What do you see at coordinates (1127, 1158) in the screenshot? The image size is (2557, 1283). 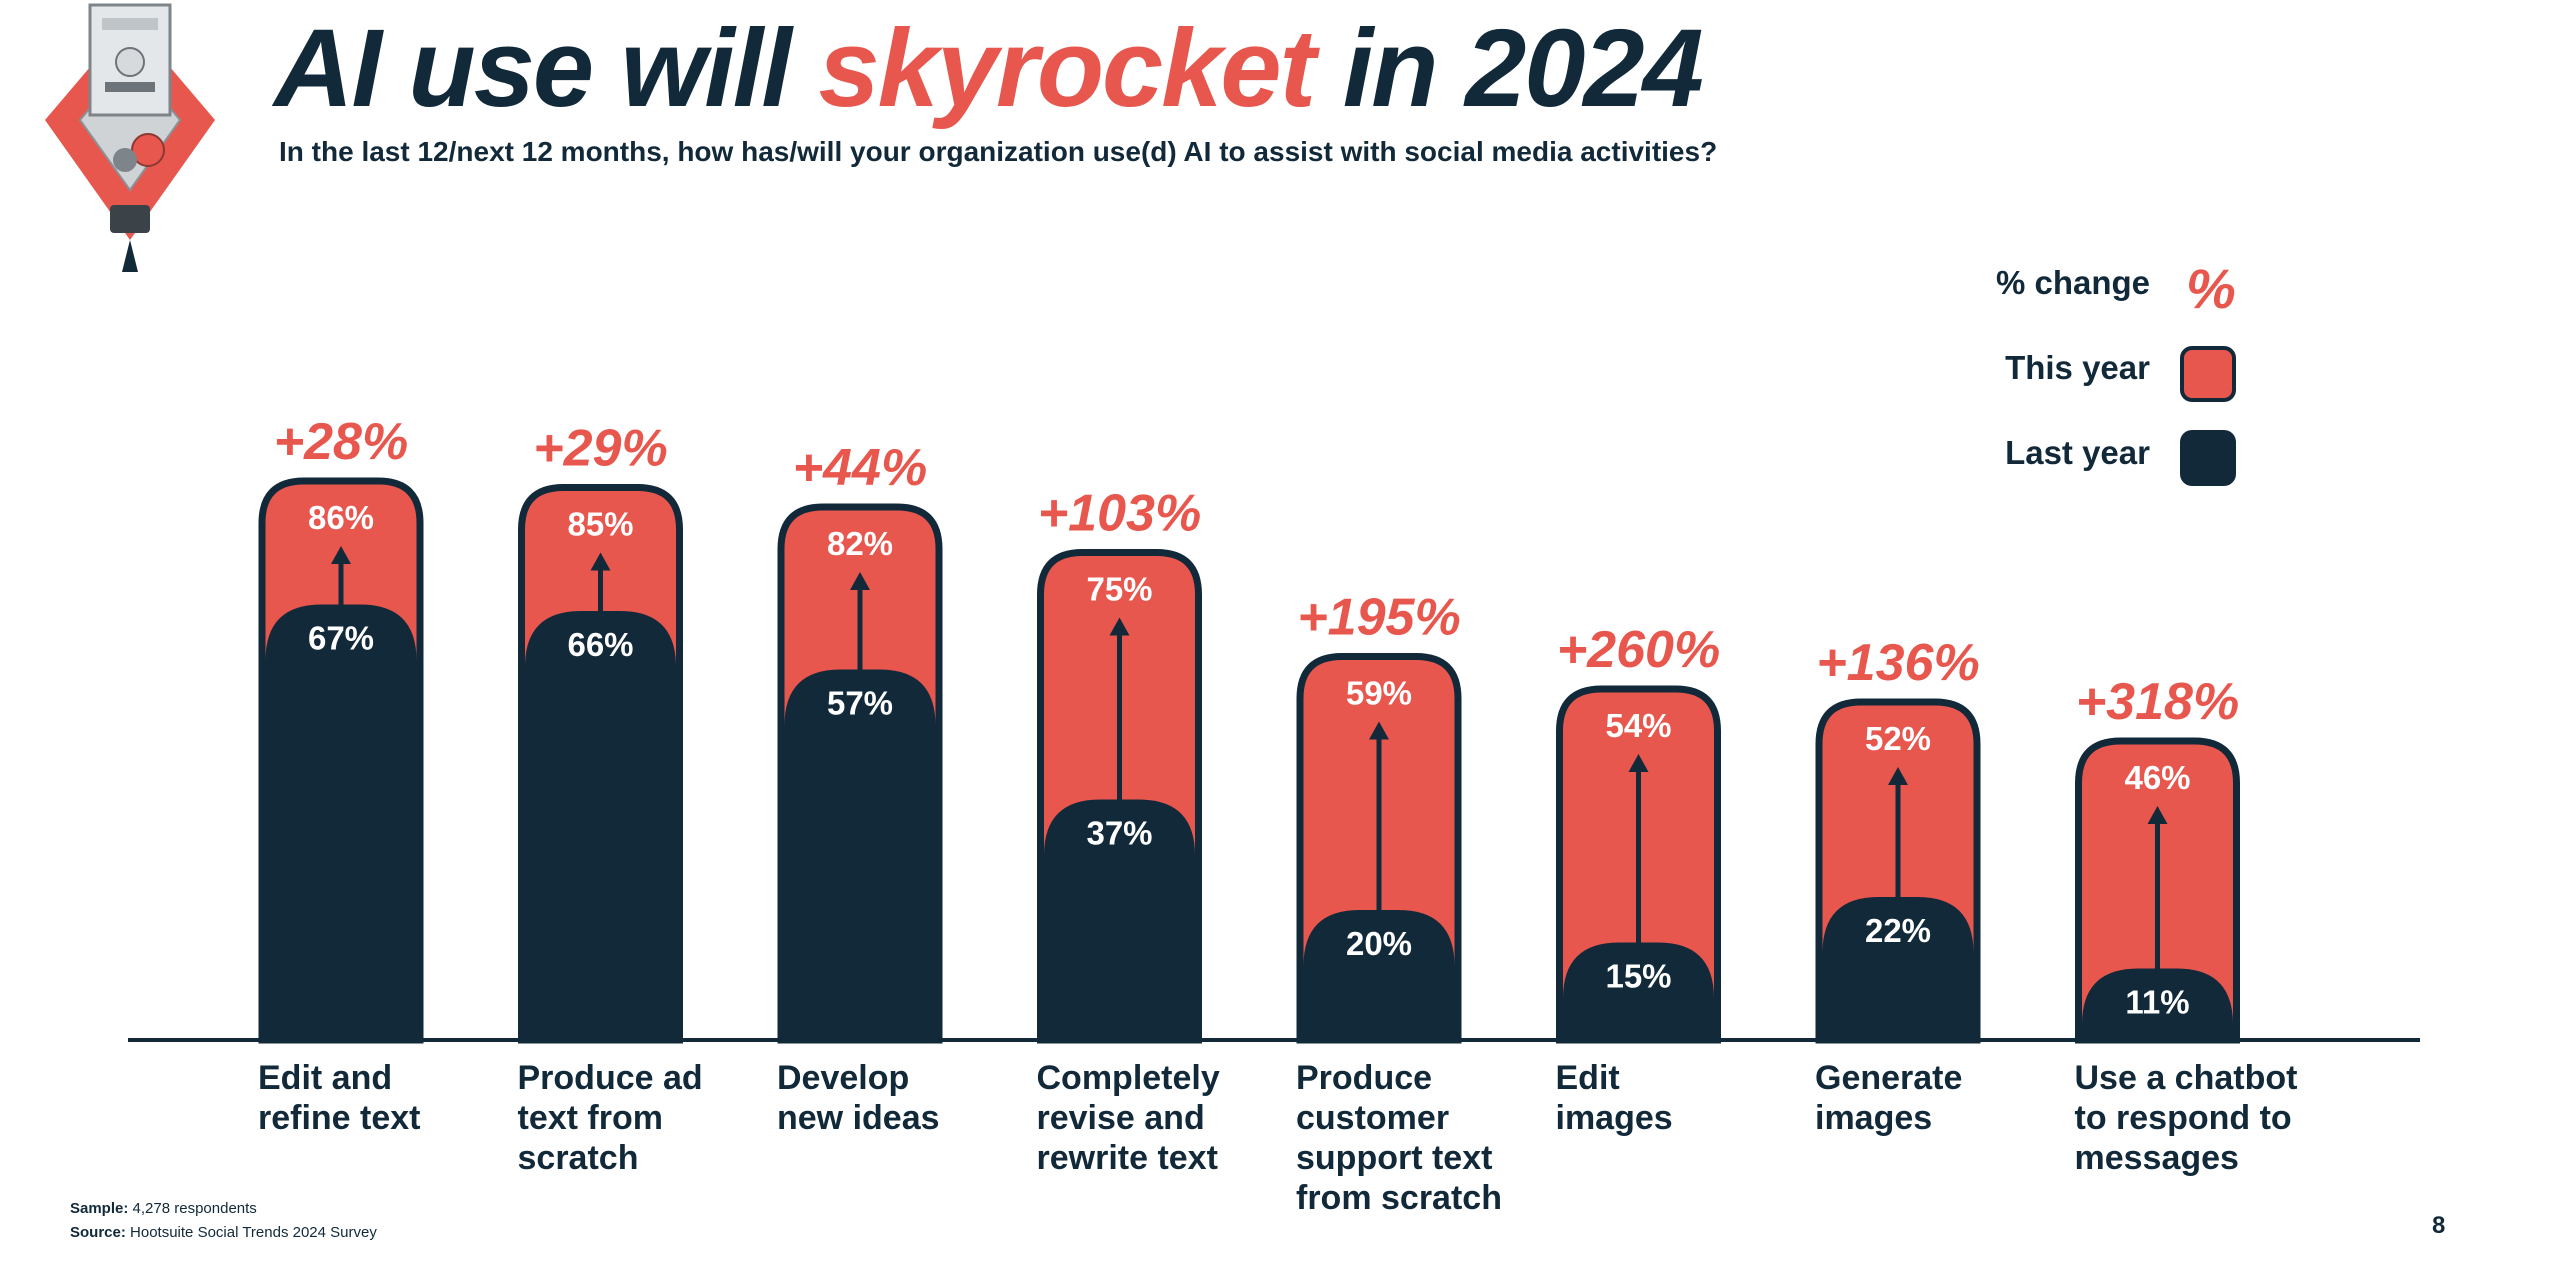 I see `category-label-line: rewrite text` at bounding box center [1127, 1158].